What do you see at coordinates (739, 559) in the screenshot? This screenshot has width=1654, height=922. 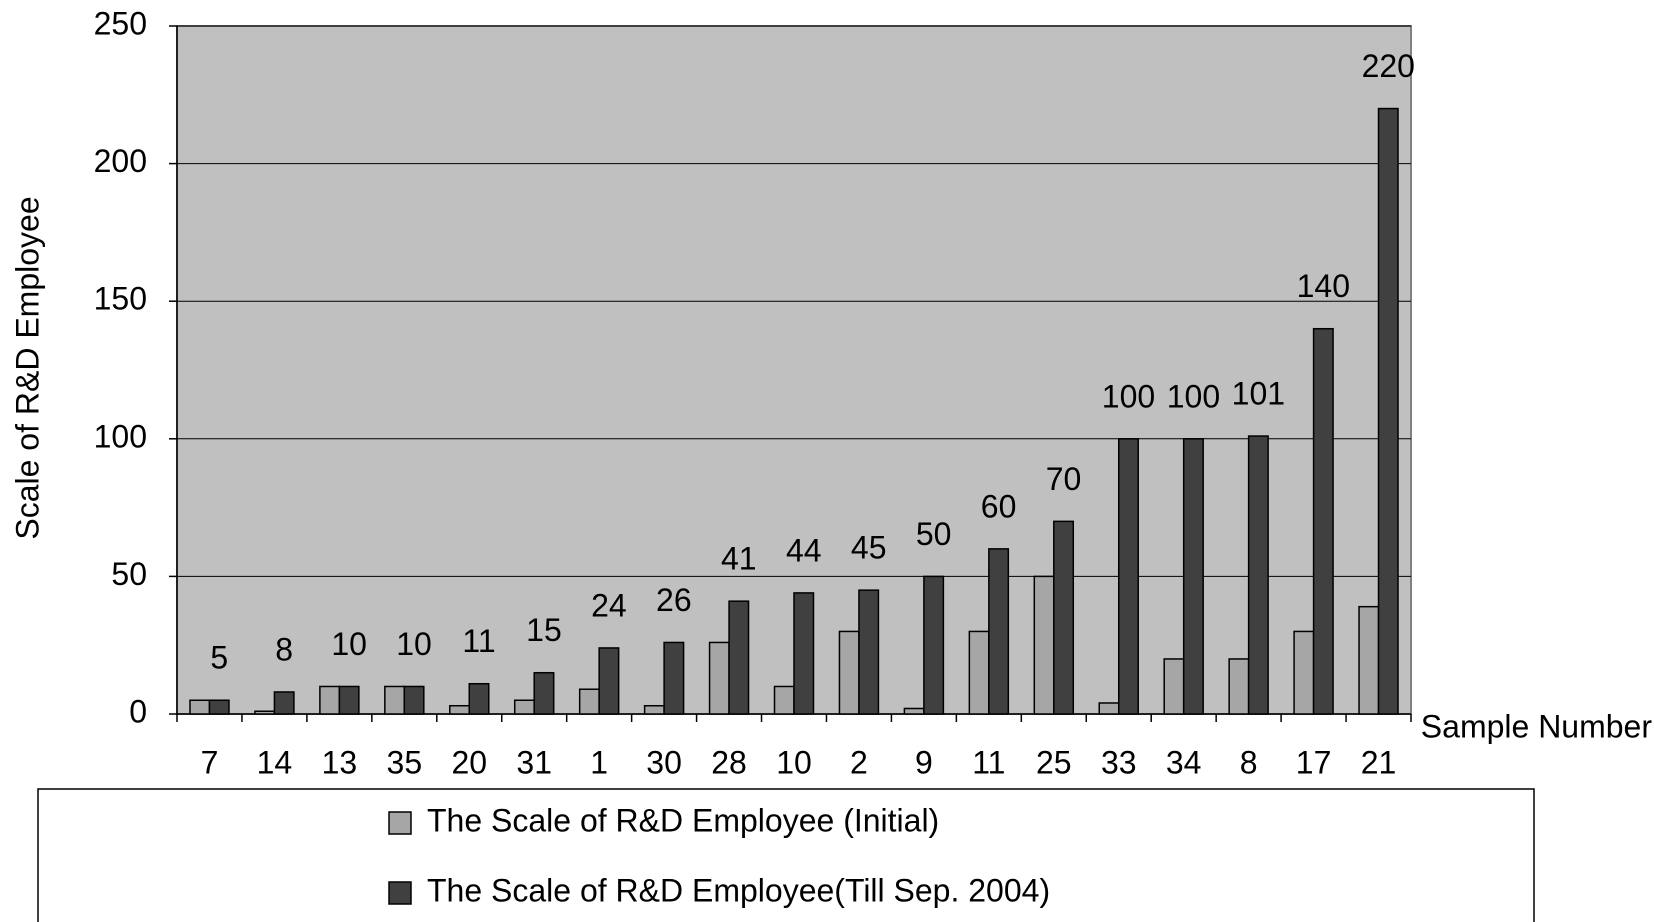 I see `data-label: 41` at bounding box center [739, 559].